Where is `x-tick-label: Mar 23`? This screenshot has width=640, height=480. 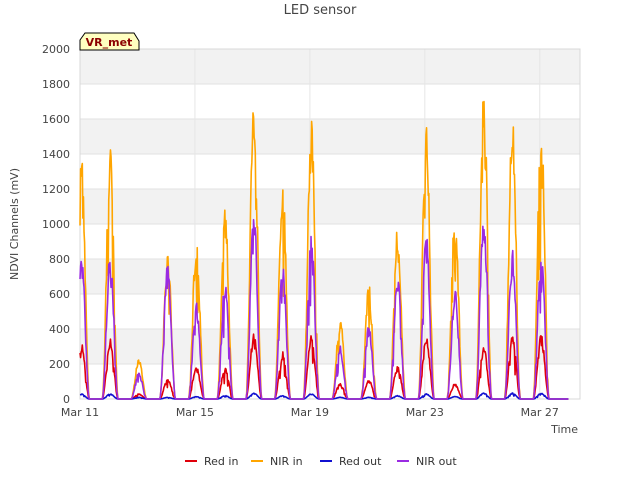 x-tick-label: Mar 23 is located at coordinates (425, 412).